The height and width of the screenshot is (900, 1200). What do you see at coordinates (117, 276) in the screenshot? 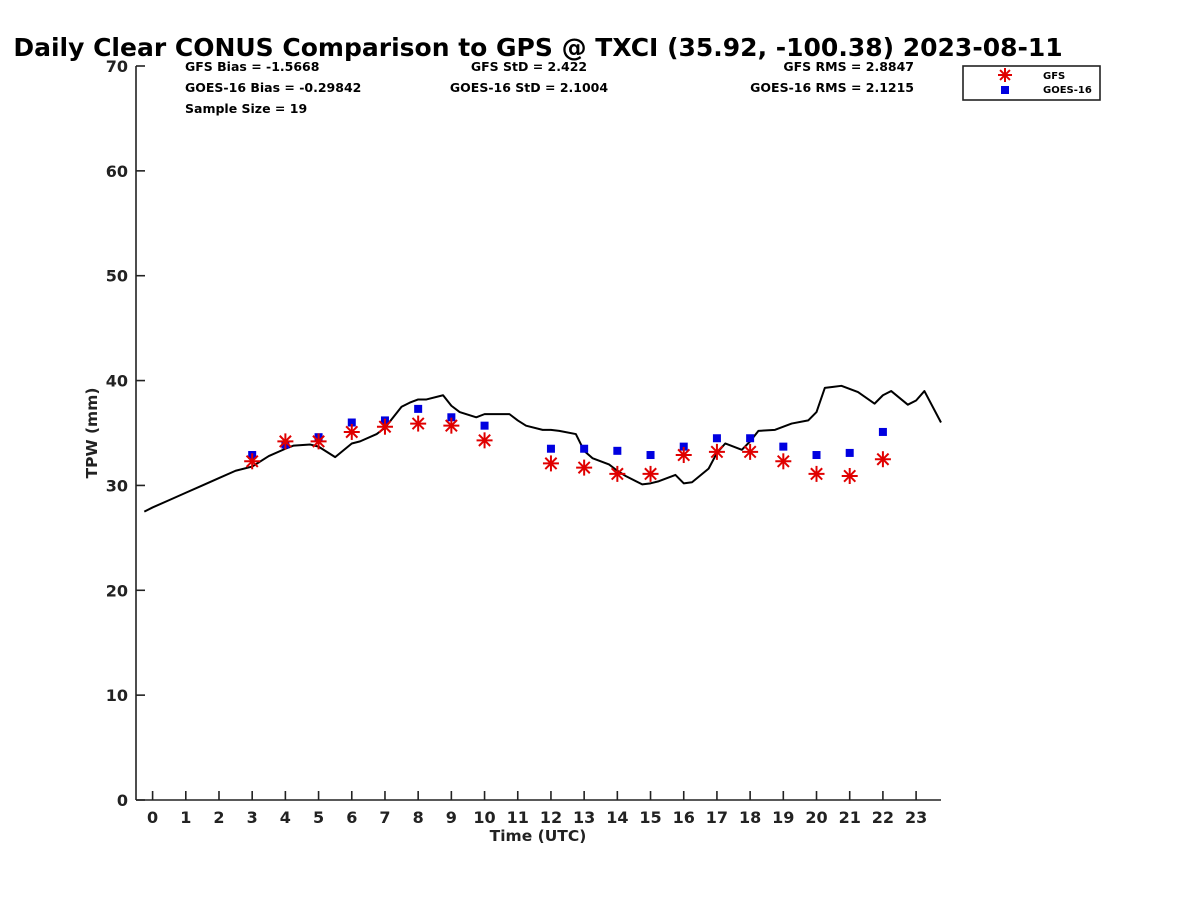
I see `y-tick-label: 50` at bounding box center [117, 276].